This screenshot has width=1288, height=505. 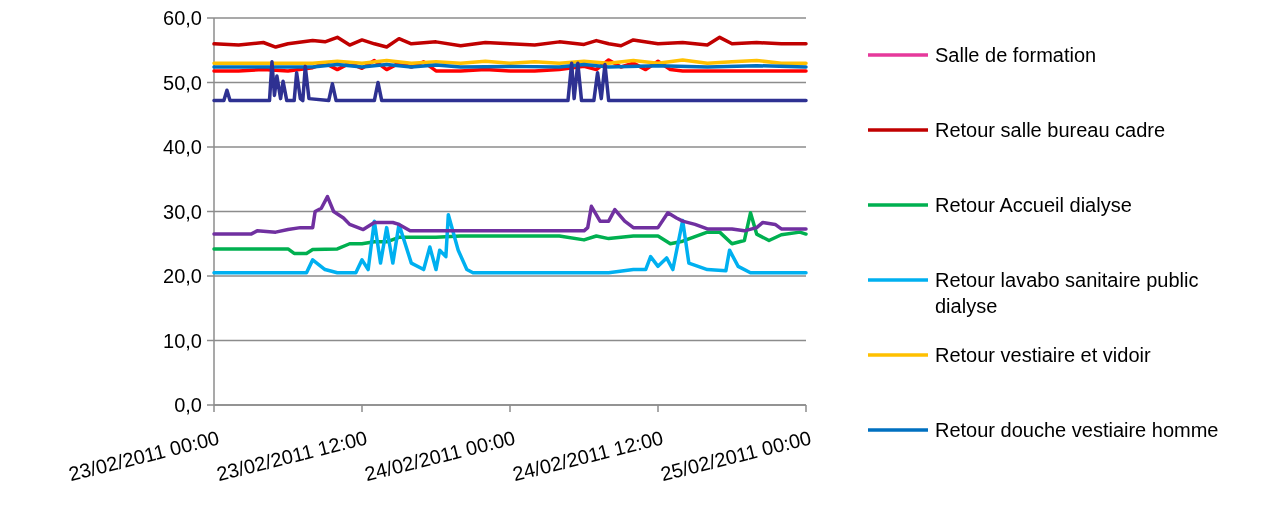 What do you see at coordinates (1067, 293) in the screenshot?
I see `legend-label: Retour lavabo sanitaire public dialyse` at bounding box center [1067, 293].